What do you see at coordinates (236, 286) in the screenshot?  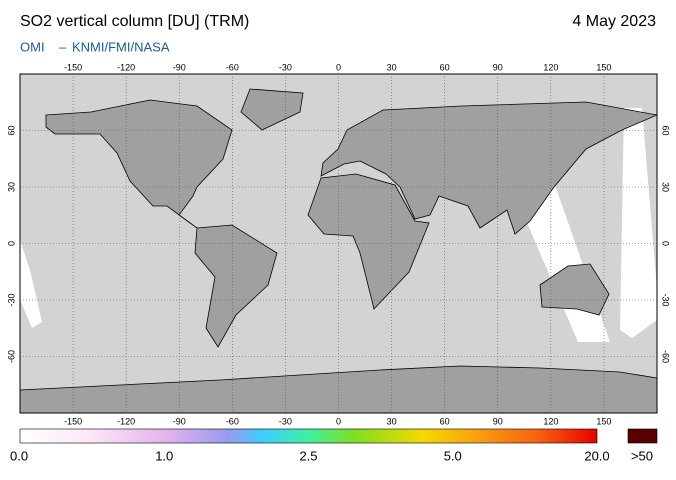 I see `south-america` at bounding box center [236, 286].